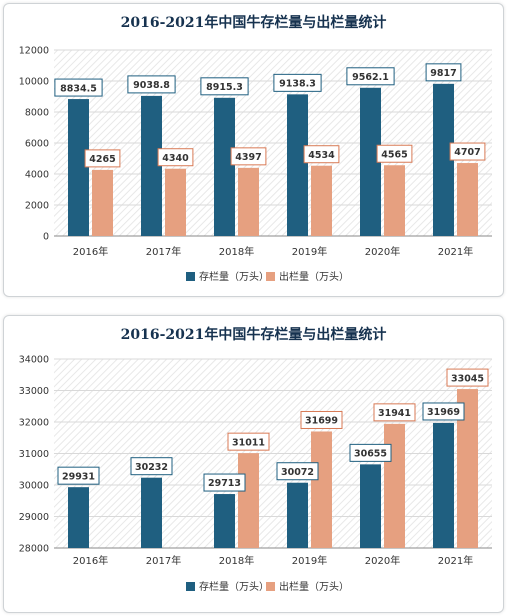 The image size is (507, 616). Describe the element at coordinates (34, 360) in the screenshot. I see `y-tick-label: 34000` at that location.